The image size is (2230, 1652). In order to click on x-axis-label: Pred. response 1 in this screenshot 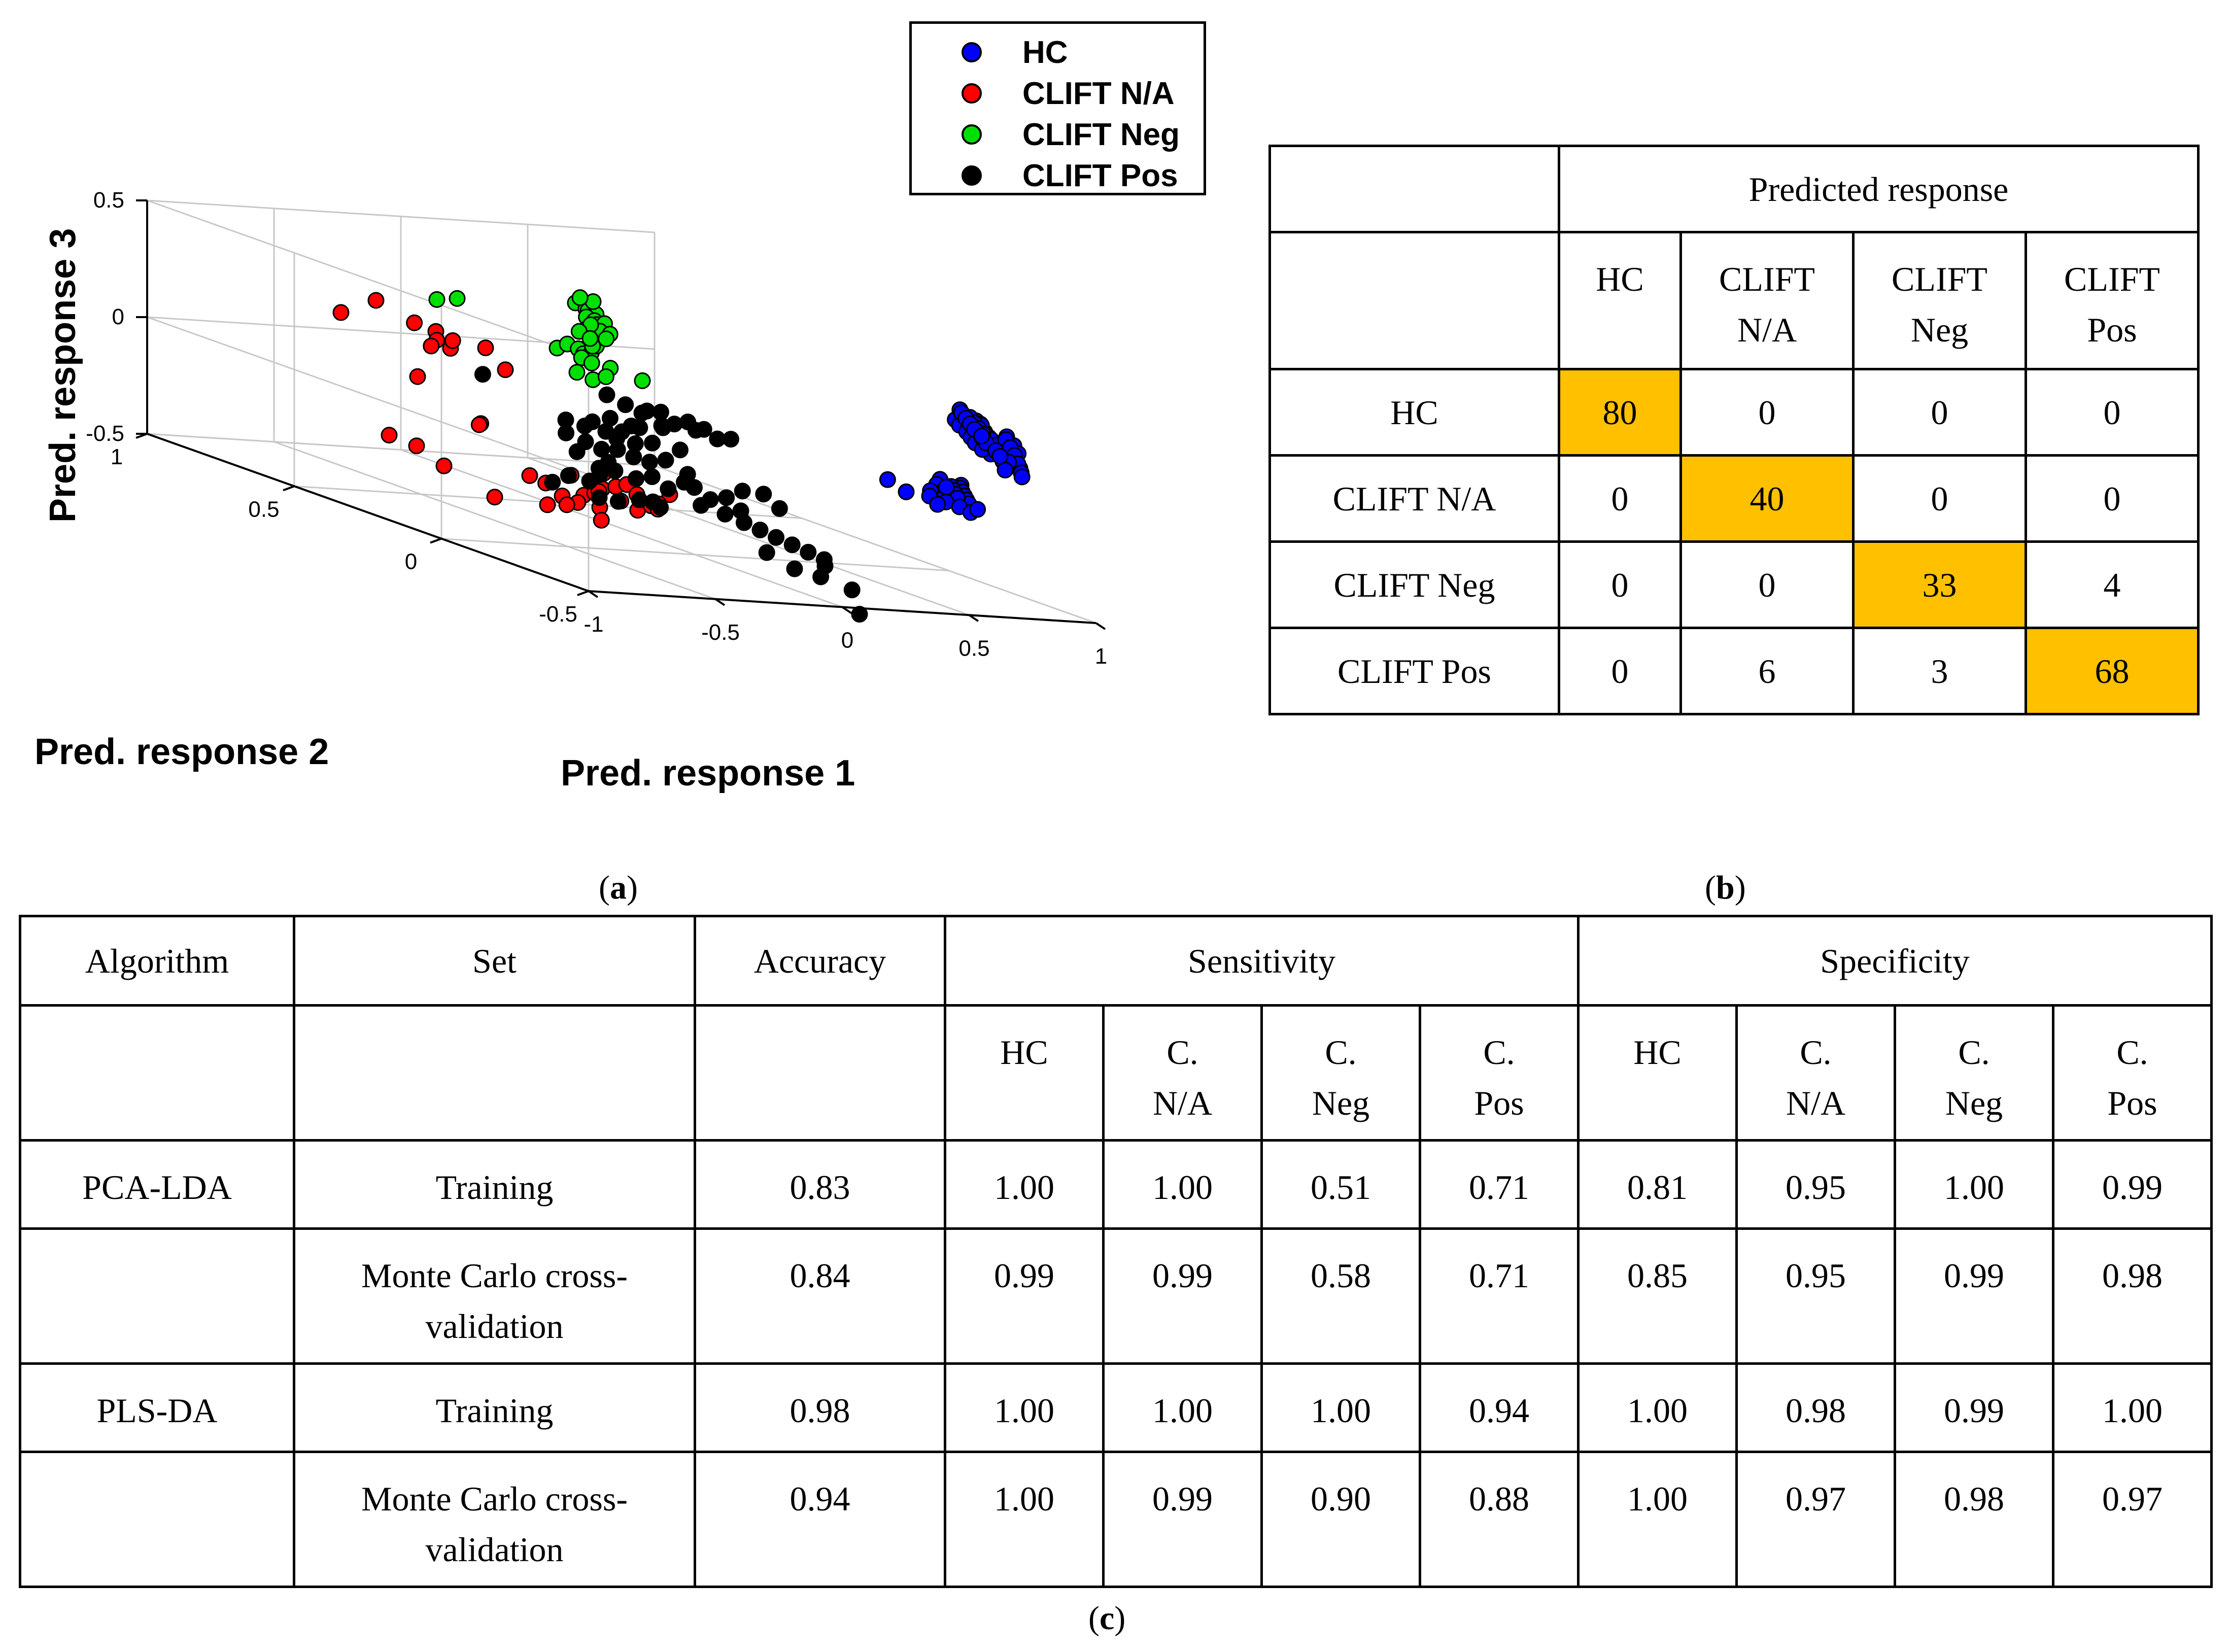, I will do `click(708, 773)`.